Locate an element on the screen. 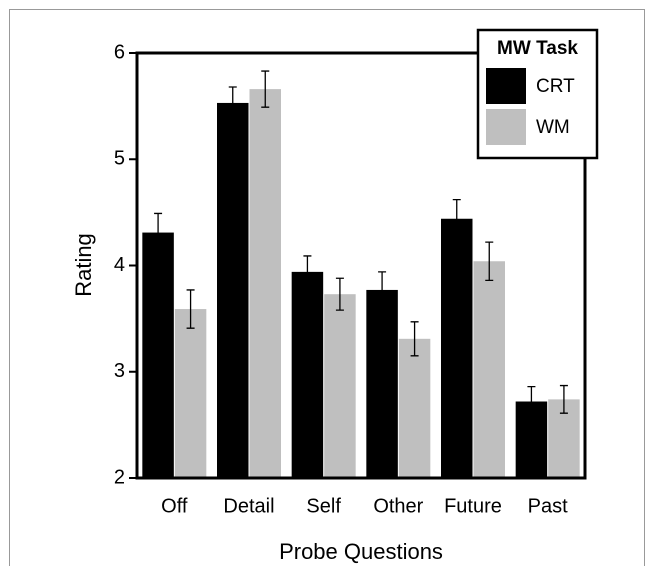 This screenshot has width=654, height=566. x-axis-label: Probe Questions is located at coordinates (361, 551).